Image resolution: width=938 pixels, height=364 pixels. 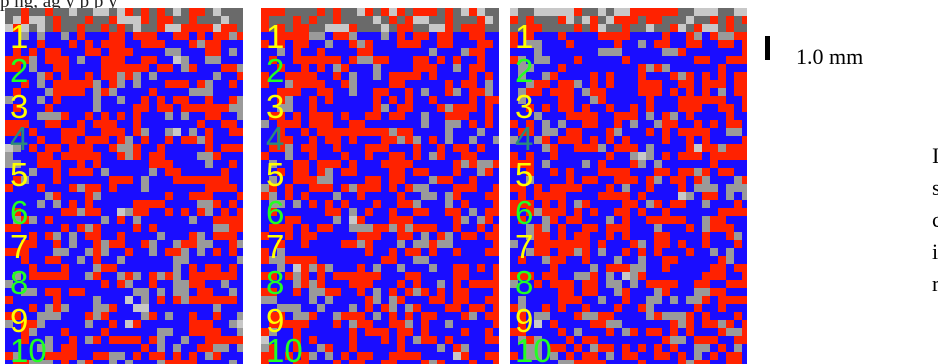 I want to click on scale-label: 1.0 mm, so click(x=830, y=56).